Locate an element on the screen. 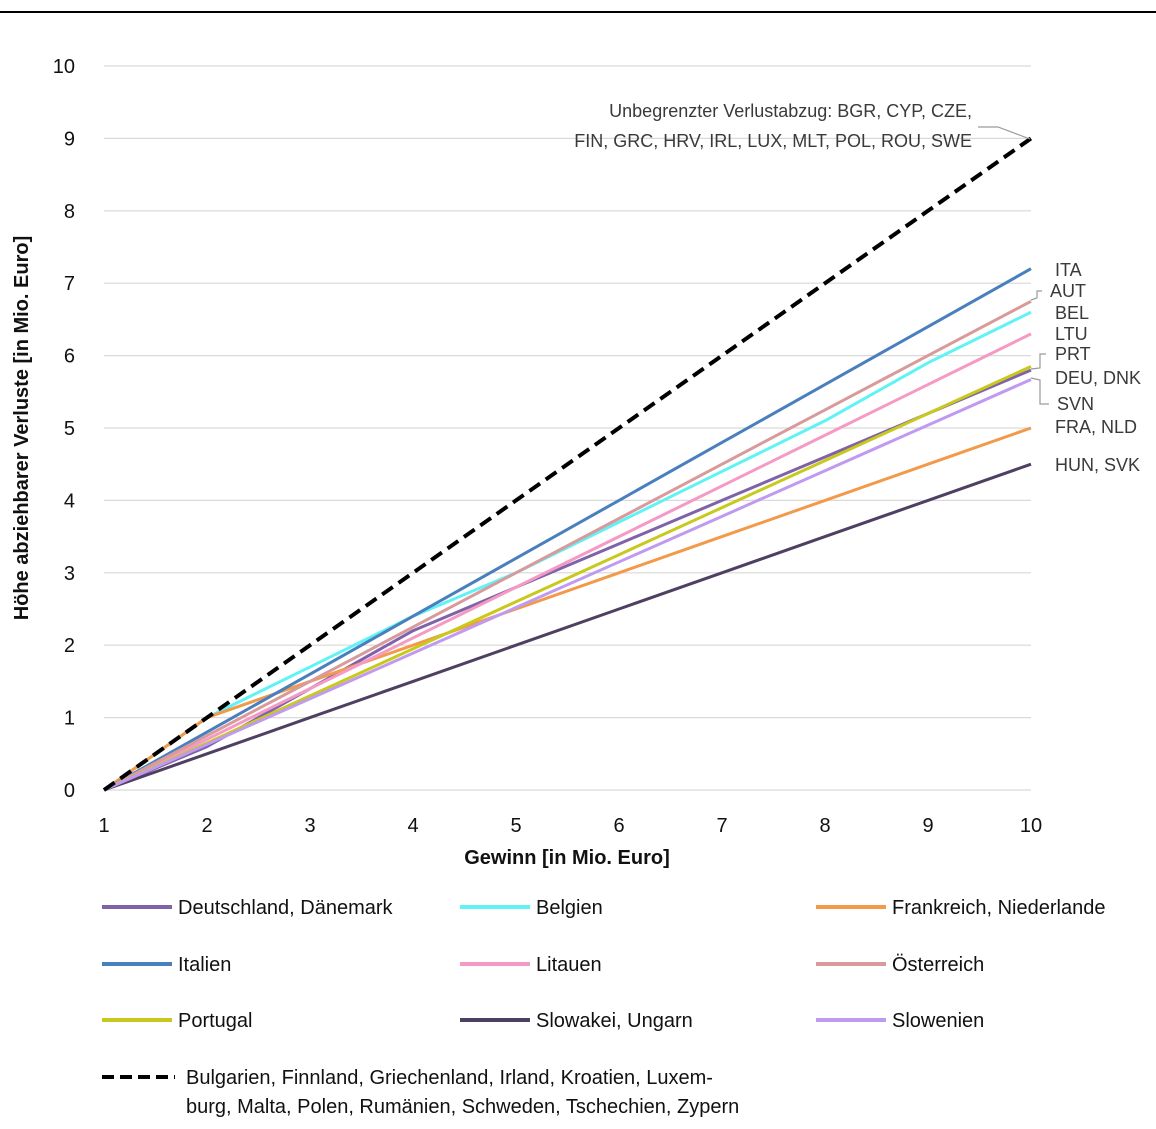 This screenshot has width=1156, height=1129. legend-label-belgien: Belgien is located at coordinates (569, 908).